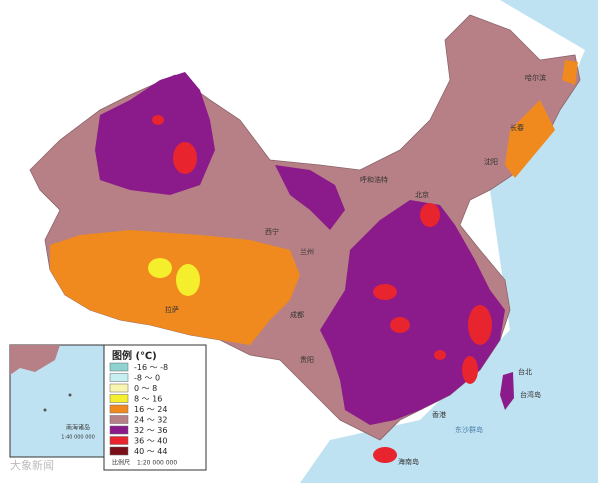 The image size is (598, 483). What do you see at coordinates (507, 391) in the screenshot?
I see `taiwan` at bounding box center [507, 391].